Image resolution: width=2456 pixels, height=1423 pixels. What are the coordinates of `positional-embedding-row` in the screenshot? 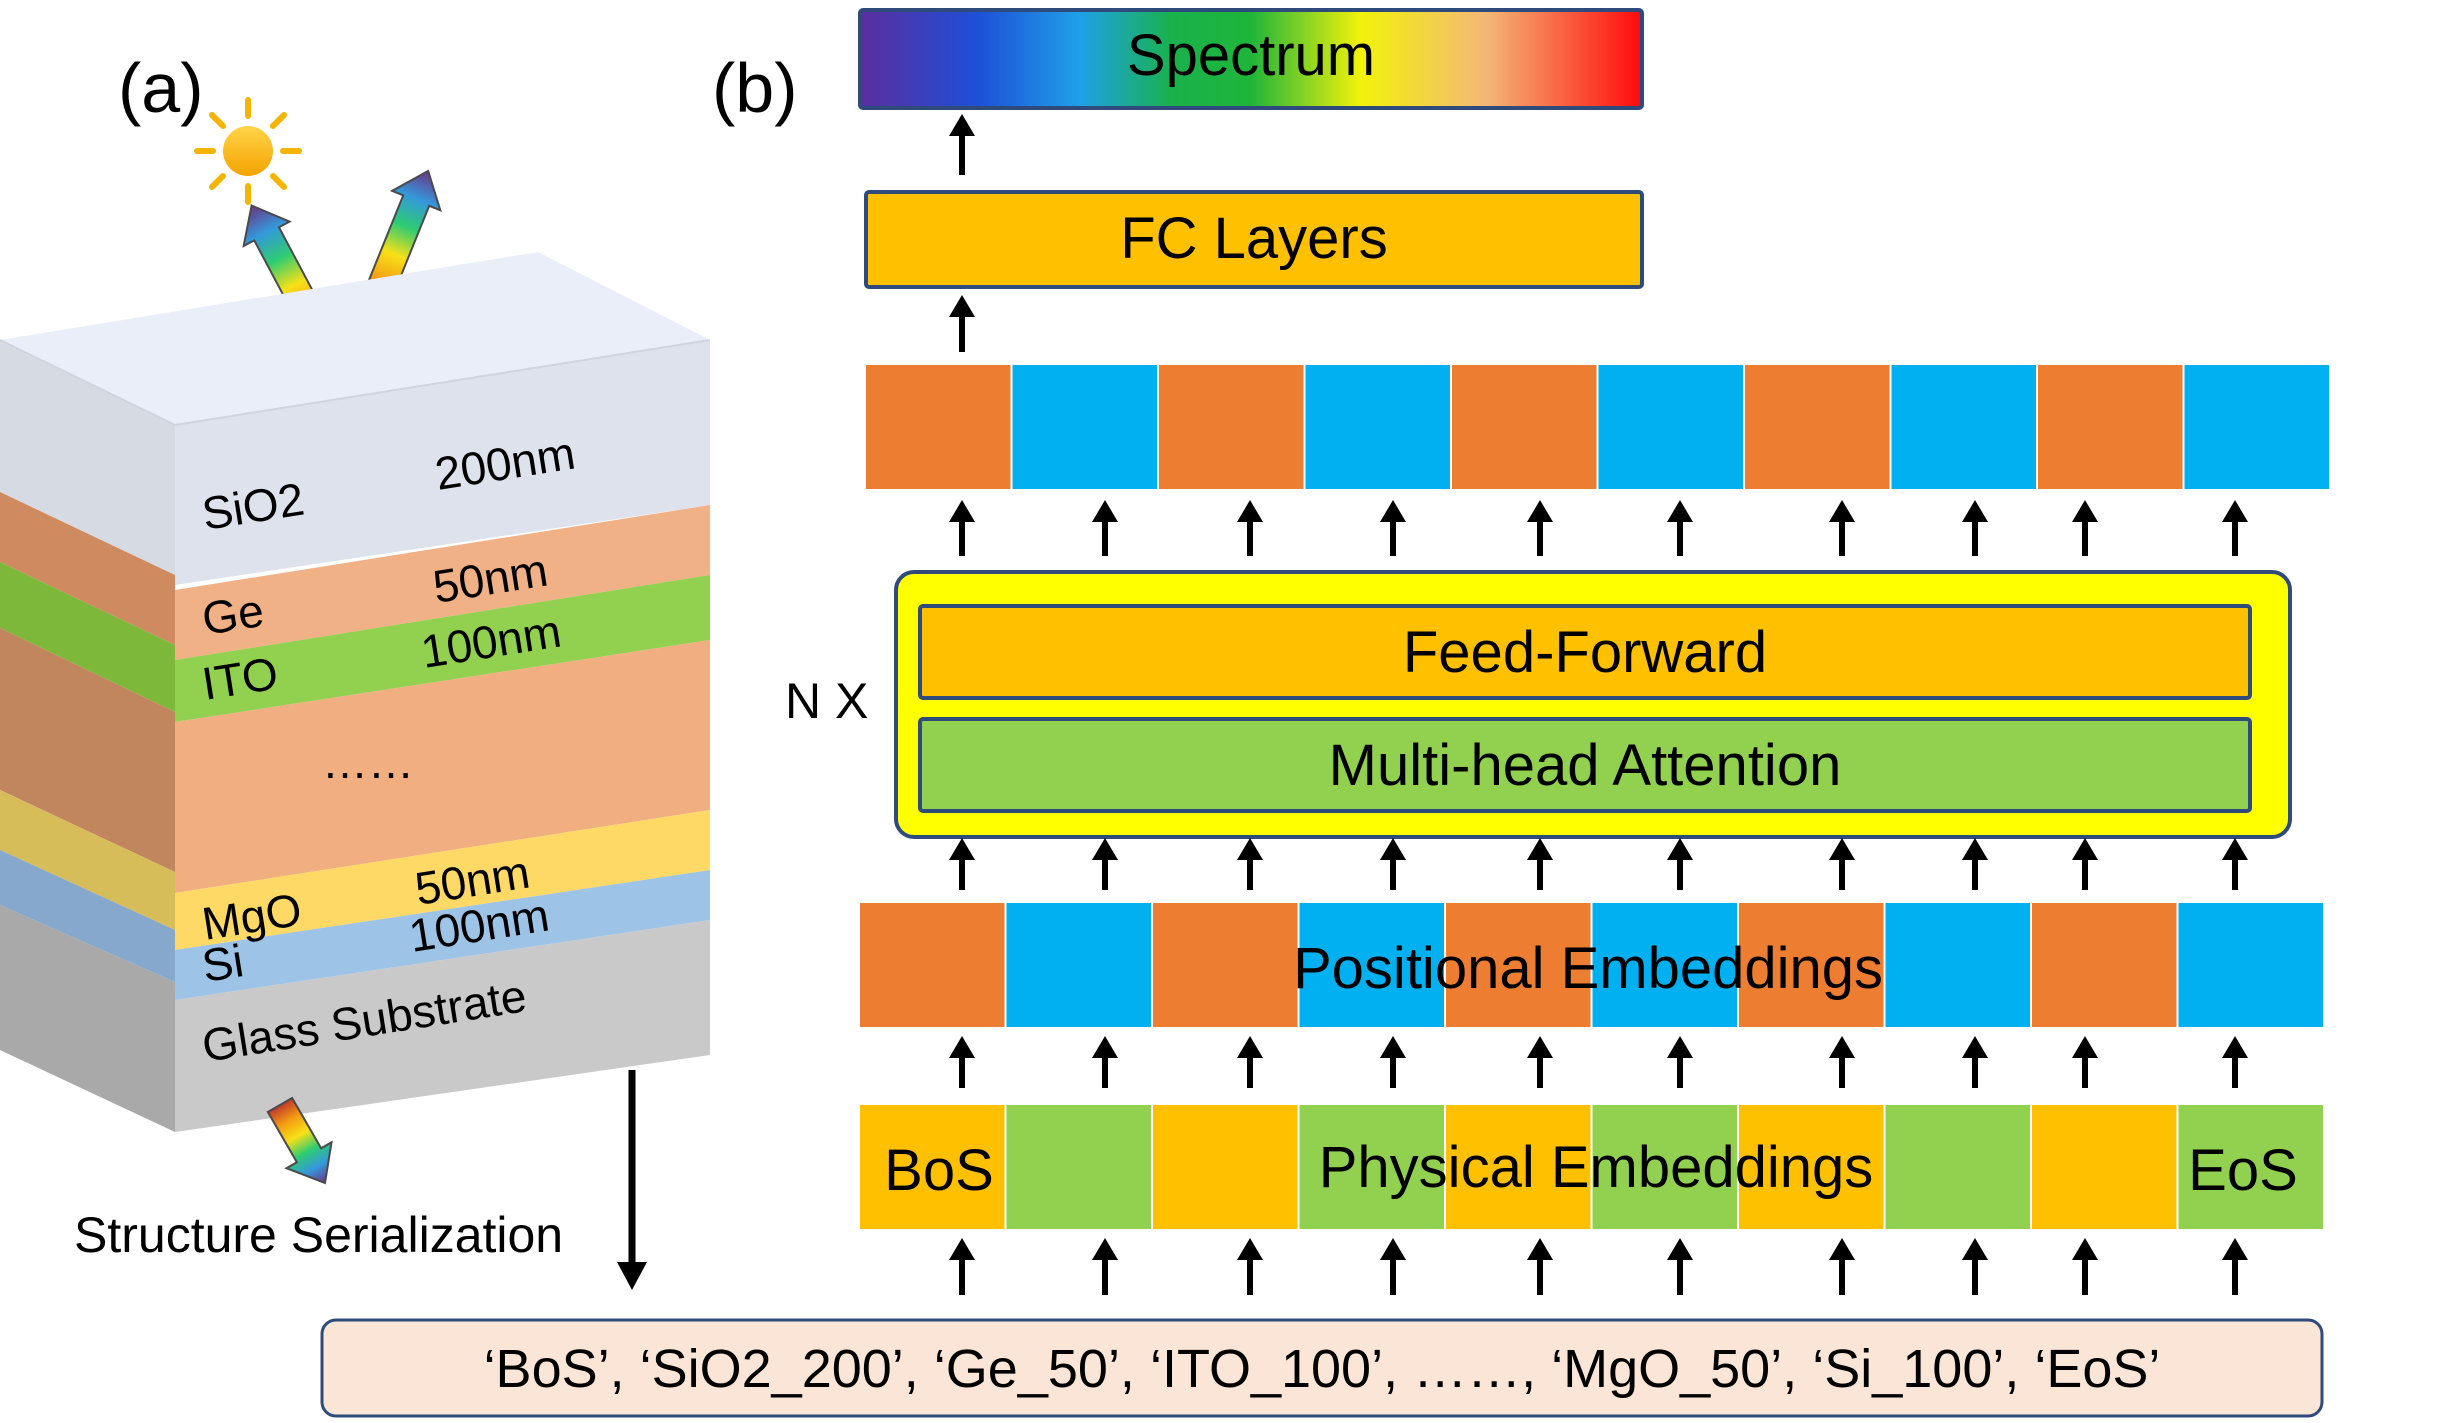 It's located at (1591, 965).